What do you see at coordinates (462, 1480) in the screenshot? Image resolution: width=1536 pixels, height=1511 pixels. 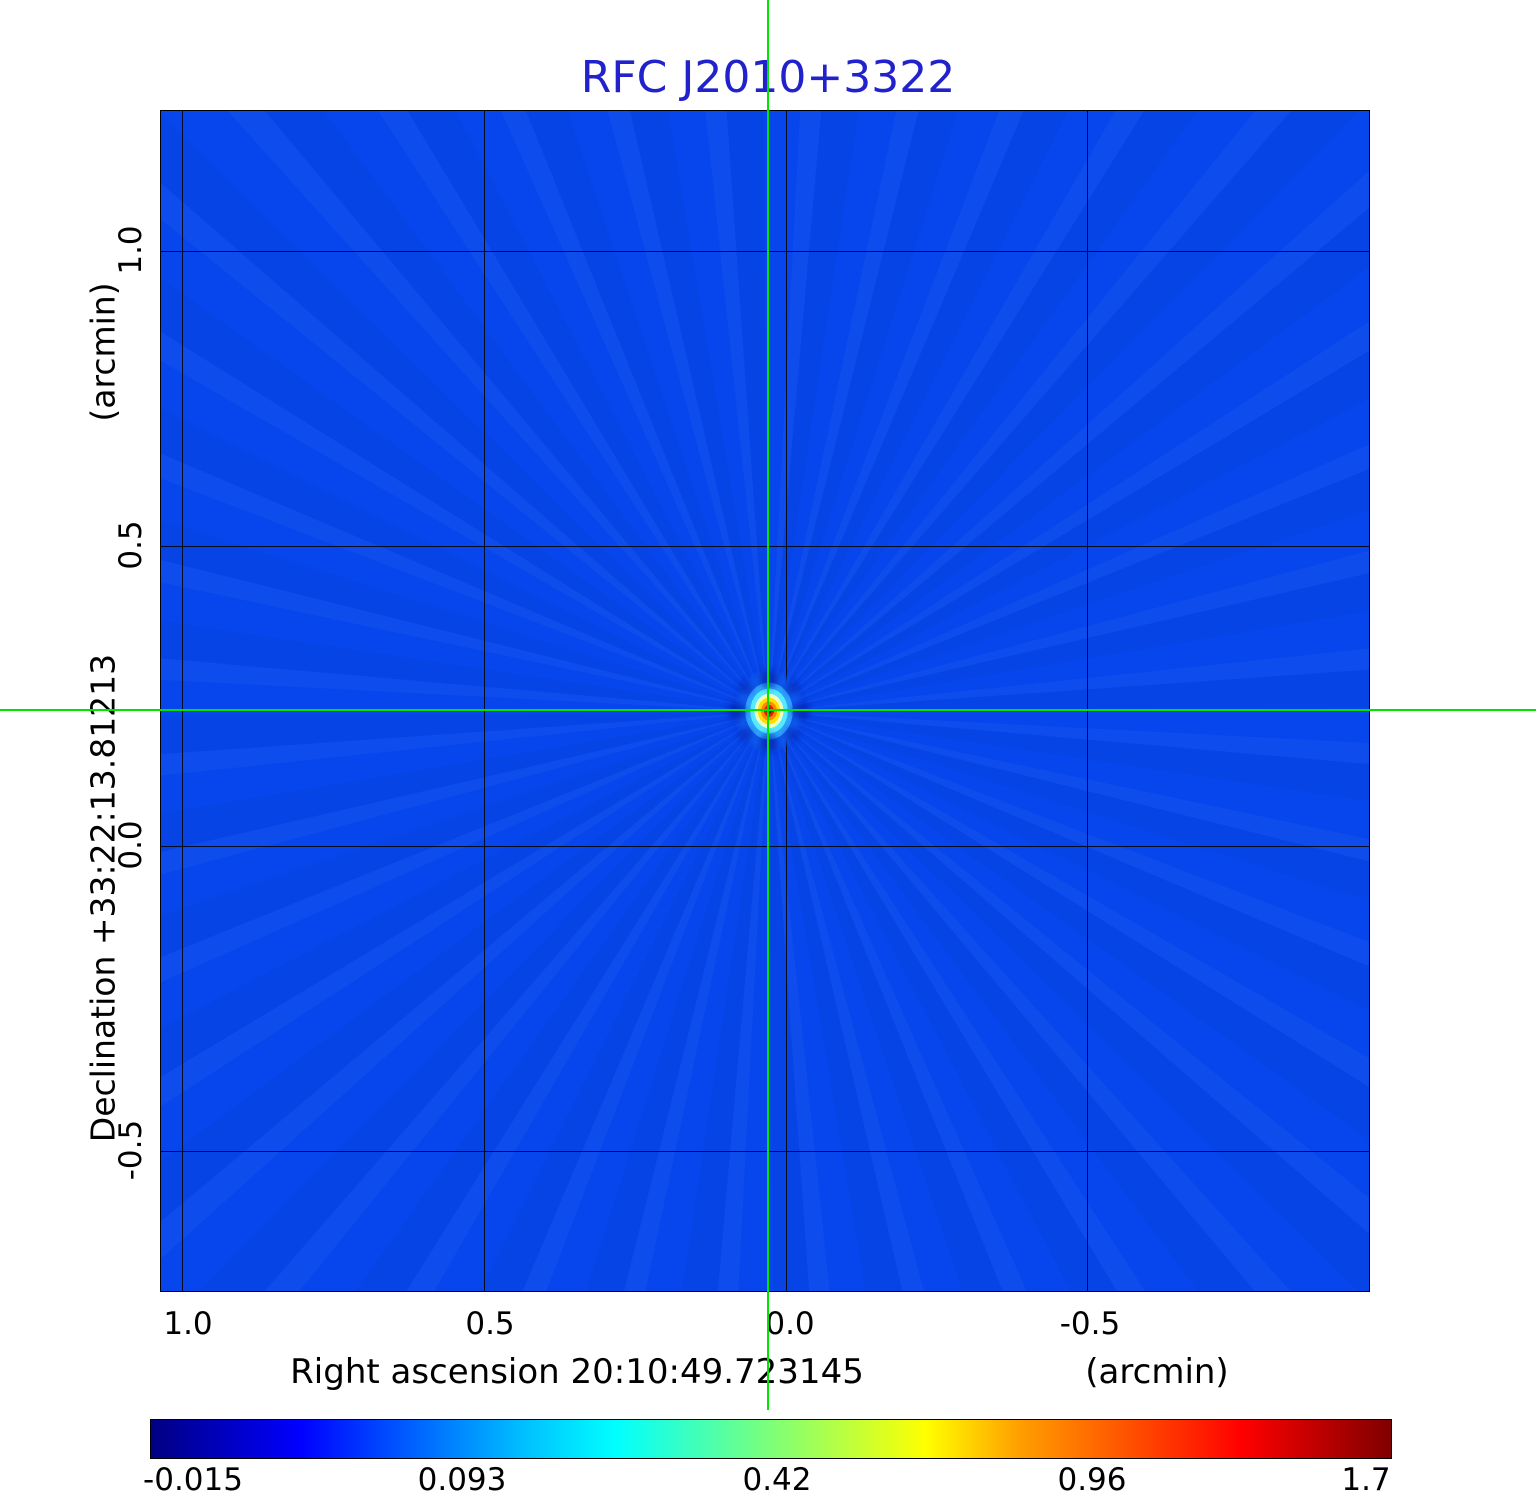 I see `colorbar-tick-label: 0.093` at bounding box center [462, 1480].